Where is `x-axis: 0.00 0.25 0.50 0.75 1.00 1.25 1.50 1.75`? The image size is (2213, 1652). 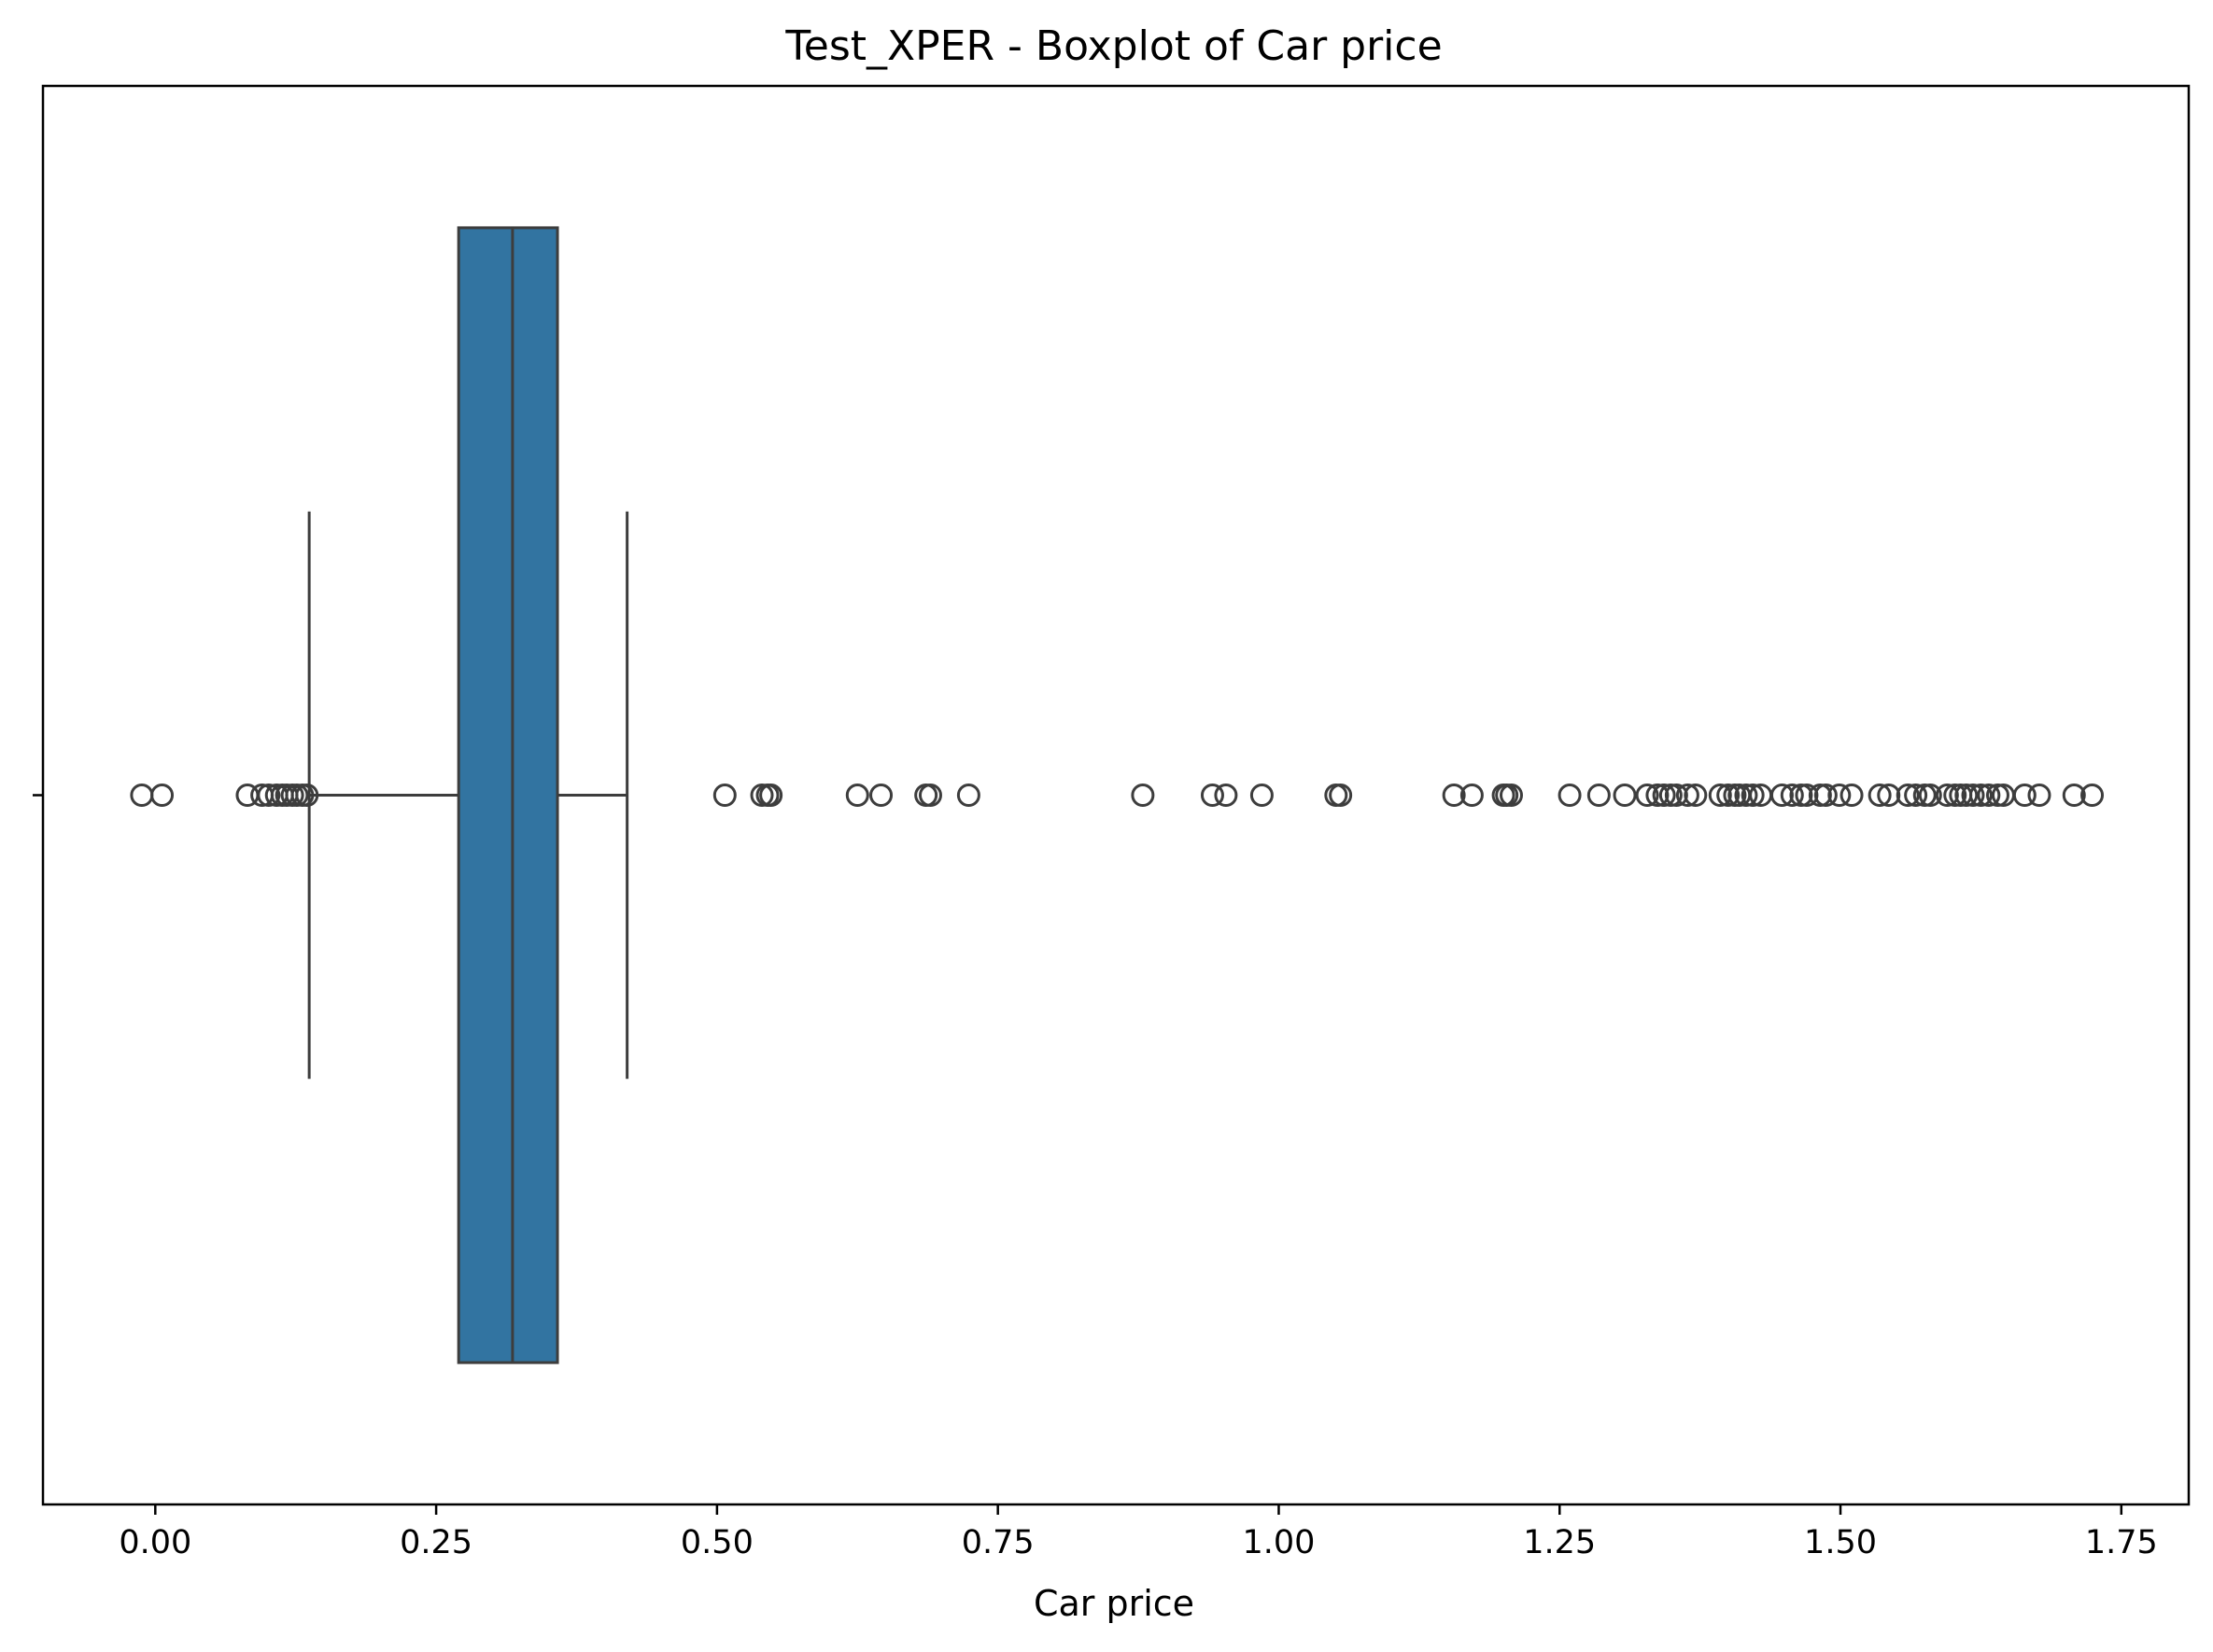
x-axis: 0.00 0.25 0.50 0.75 1.00 1.25 1.50 1.75 is located at coordinates (1139, 1532).